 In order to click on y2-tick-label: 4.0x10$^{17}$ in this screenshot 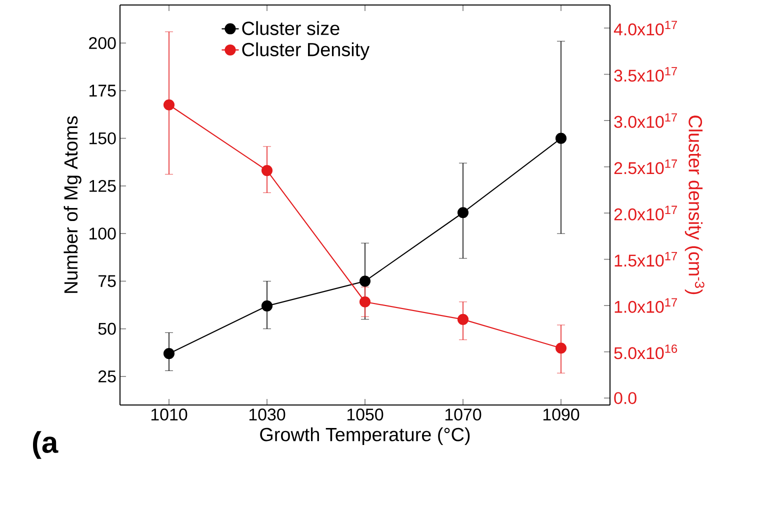, I will do `click(645, 28)`.